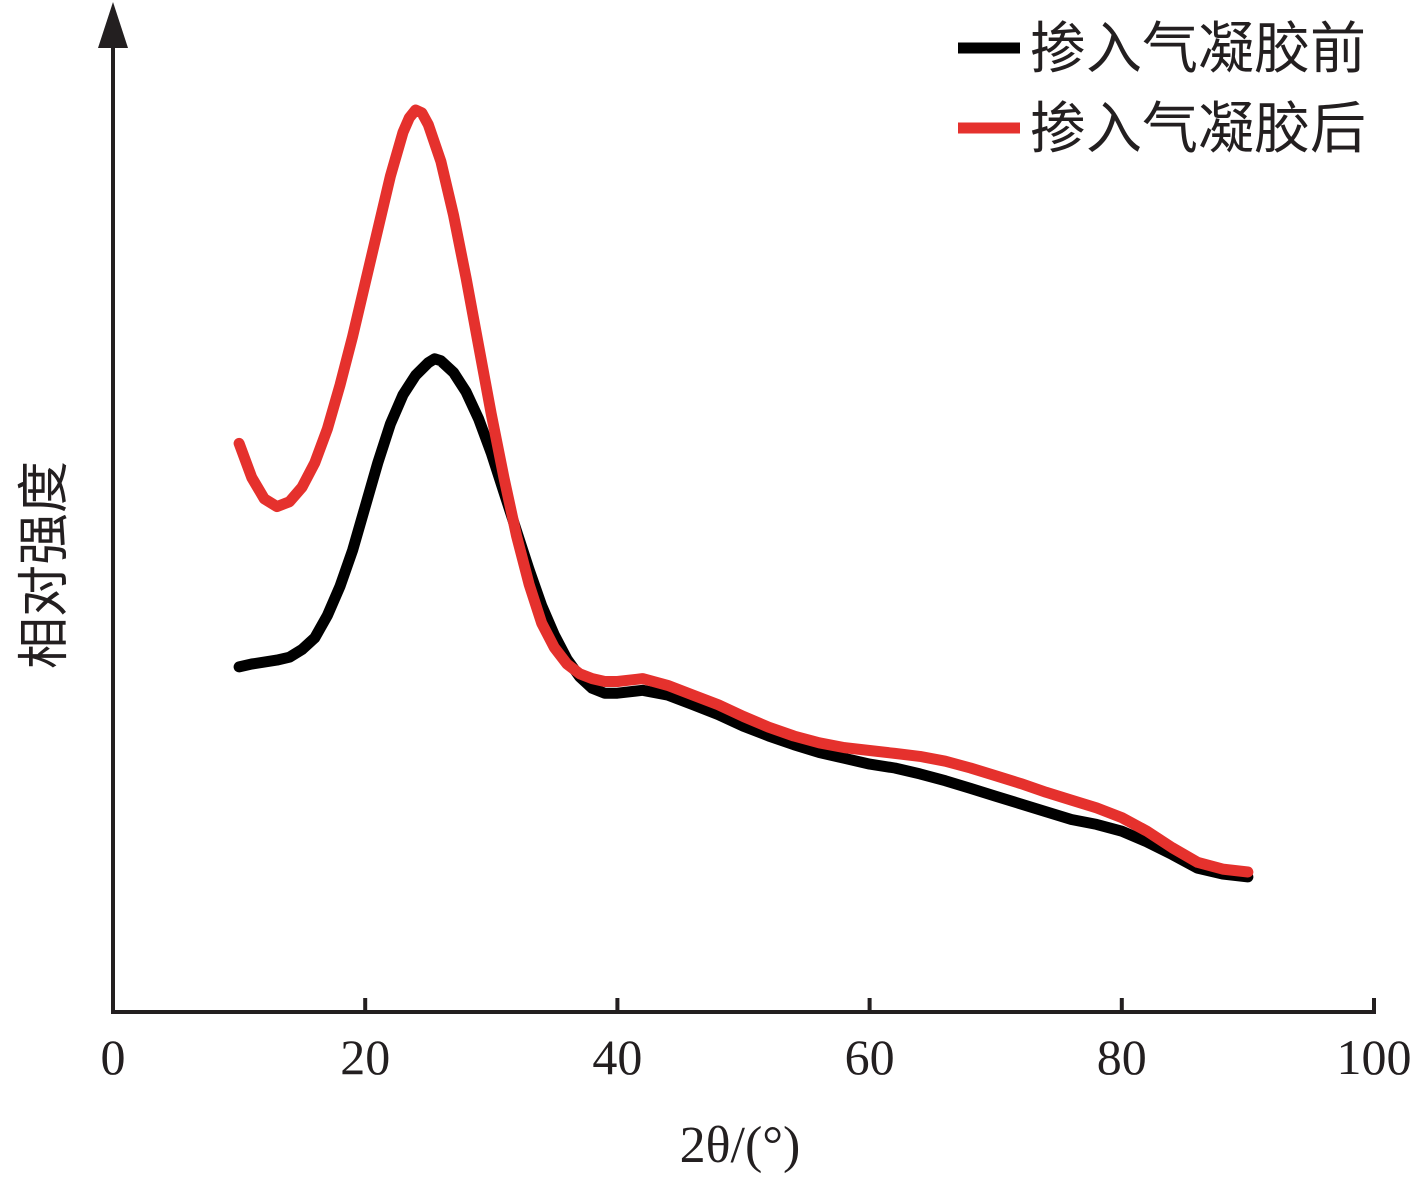 This screenshot has width=1417, height=1181. What do you see at coordinates (1374, 1057) in the screenshot?
I see `x-tick-label: 100` at bounding box center [1374, 1057].